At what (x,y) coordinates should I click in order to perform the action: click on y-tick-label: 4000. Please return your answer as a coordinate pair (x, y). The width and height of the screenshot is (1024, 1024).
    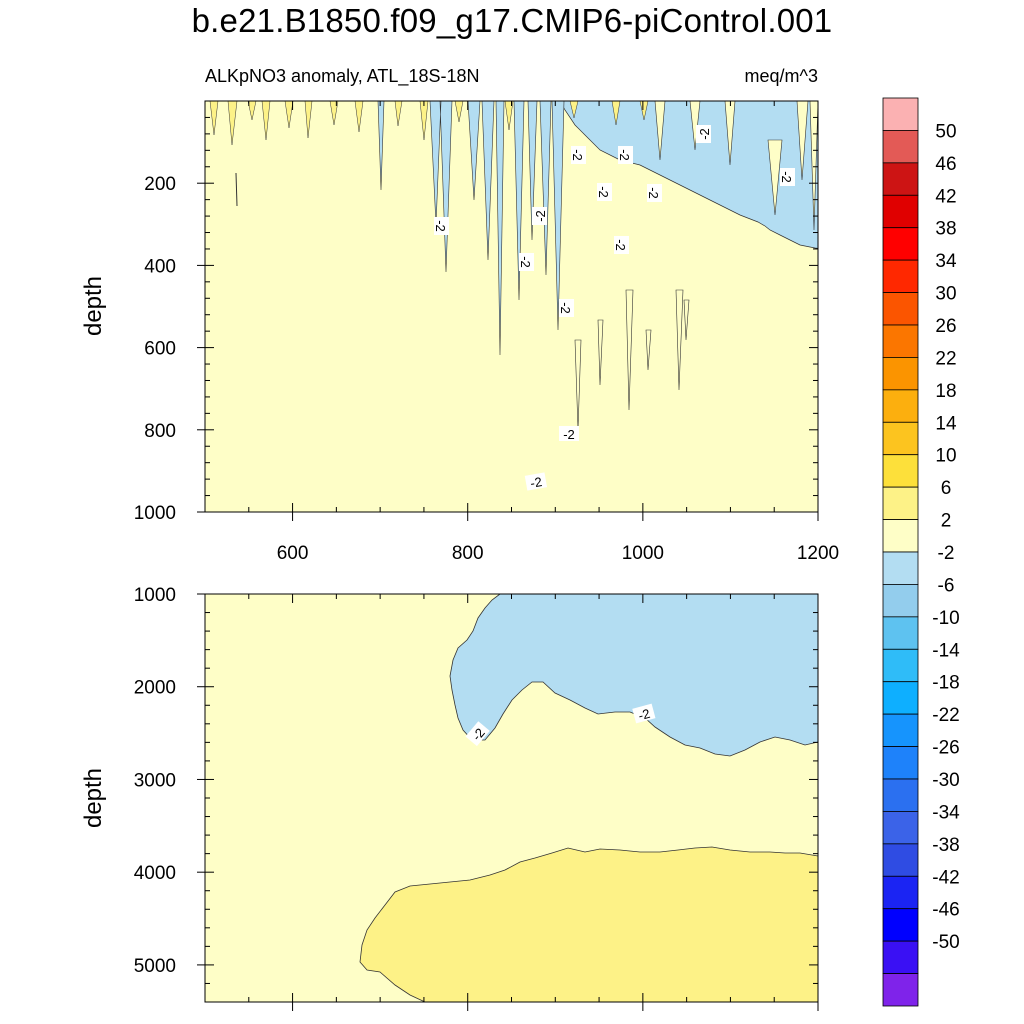
    Looking at the image, I should click on (155, 873).